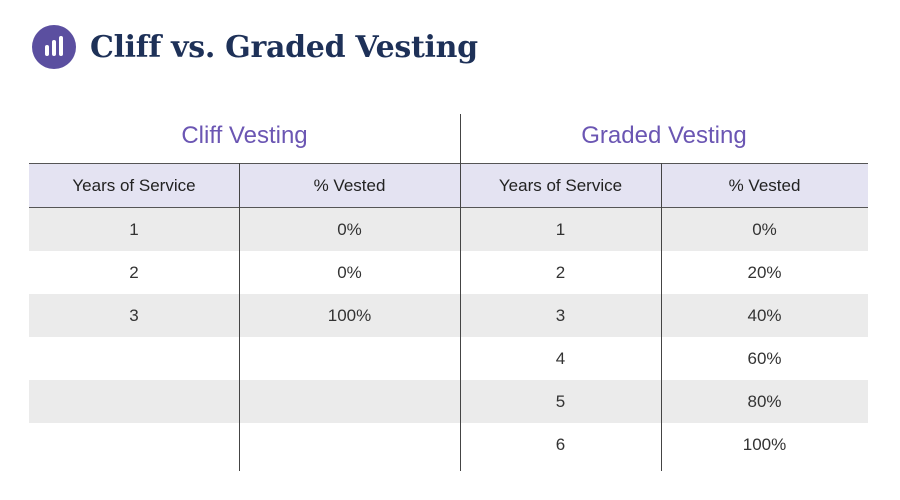  I want to click on graded-vesting-title: Graded Vesting, so click(664, 135).